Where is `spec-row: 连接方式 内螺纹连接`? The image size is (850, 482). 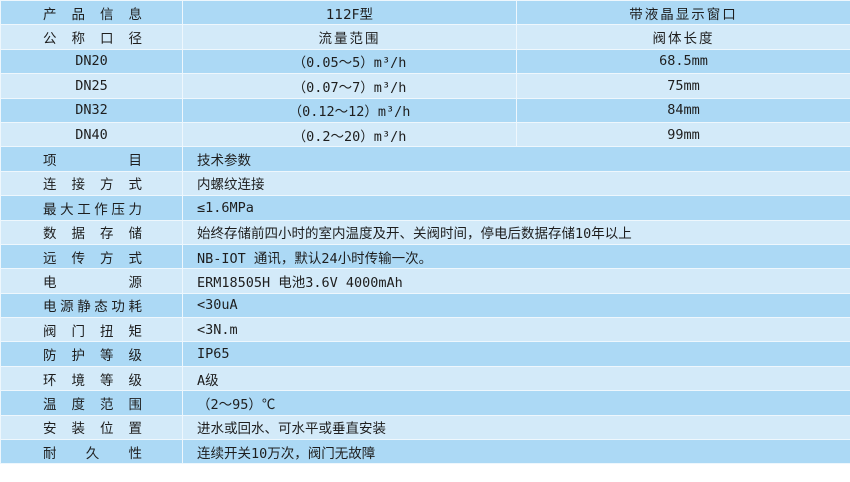 spec-row: 连接方式 内螺纹连接 is located at coordinates (425, 183).